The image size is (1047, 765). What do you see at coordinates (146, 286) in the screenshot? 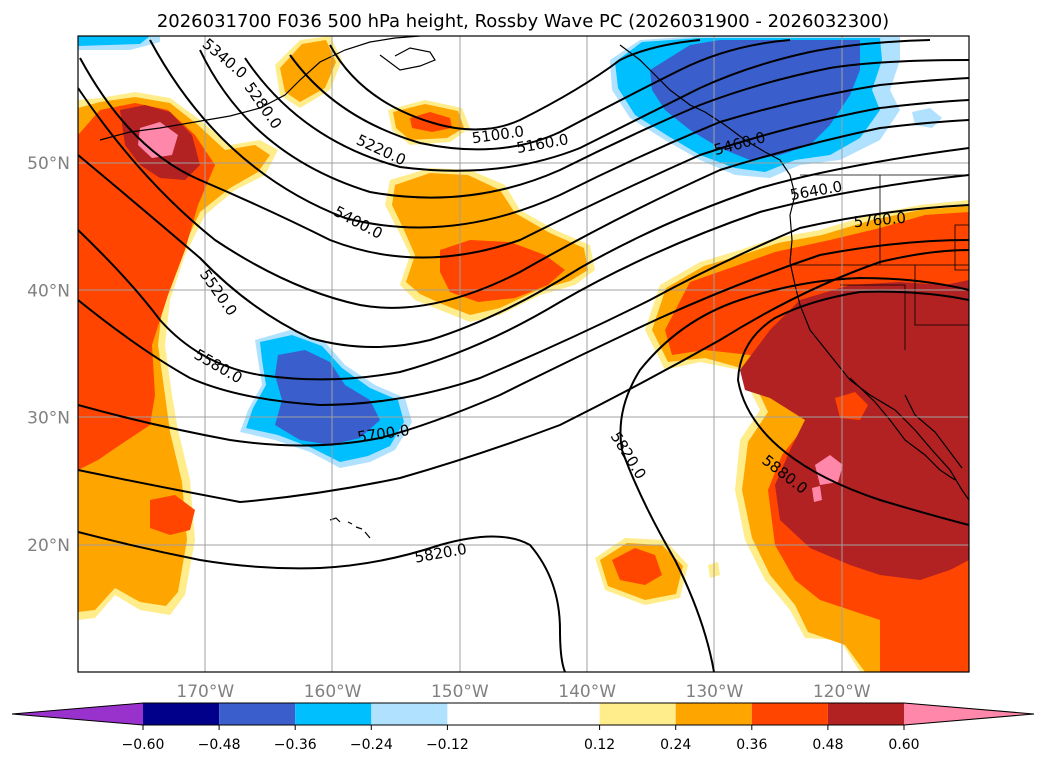
I see `positive-anomaly-west-red` at bounding box center [146, 286].